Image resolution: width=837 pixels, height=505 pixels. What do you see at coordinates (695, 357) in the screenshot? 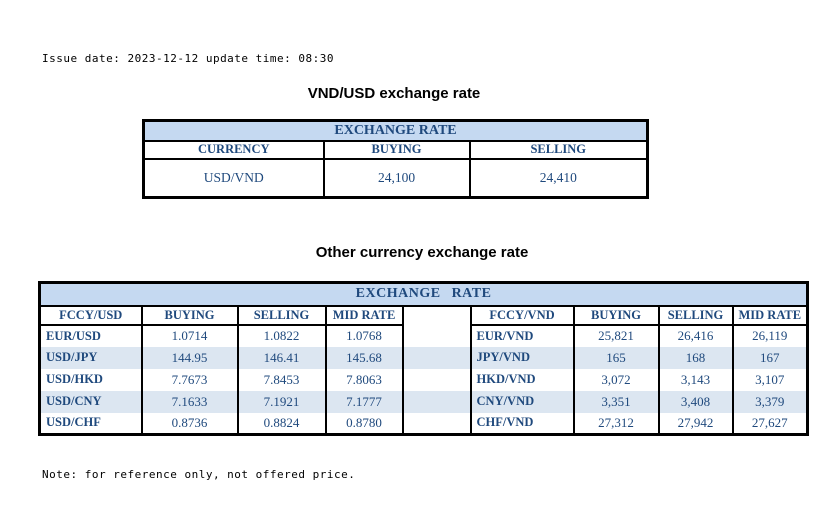
I see `rate-value: 168` at bounding box center [695, 357].